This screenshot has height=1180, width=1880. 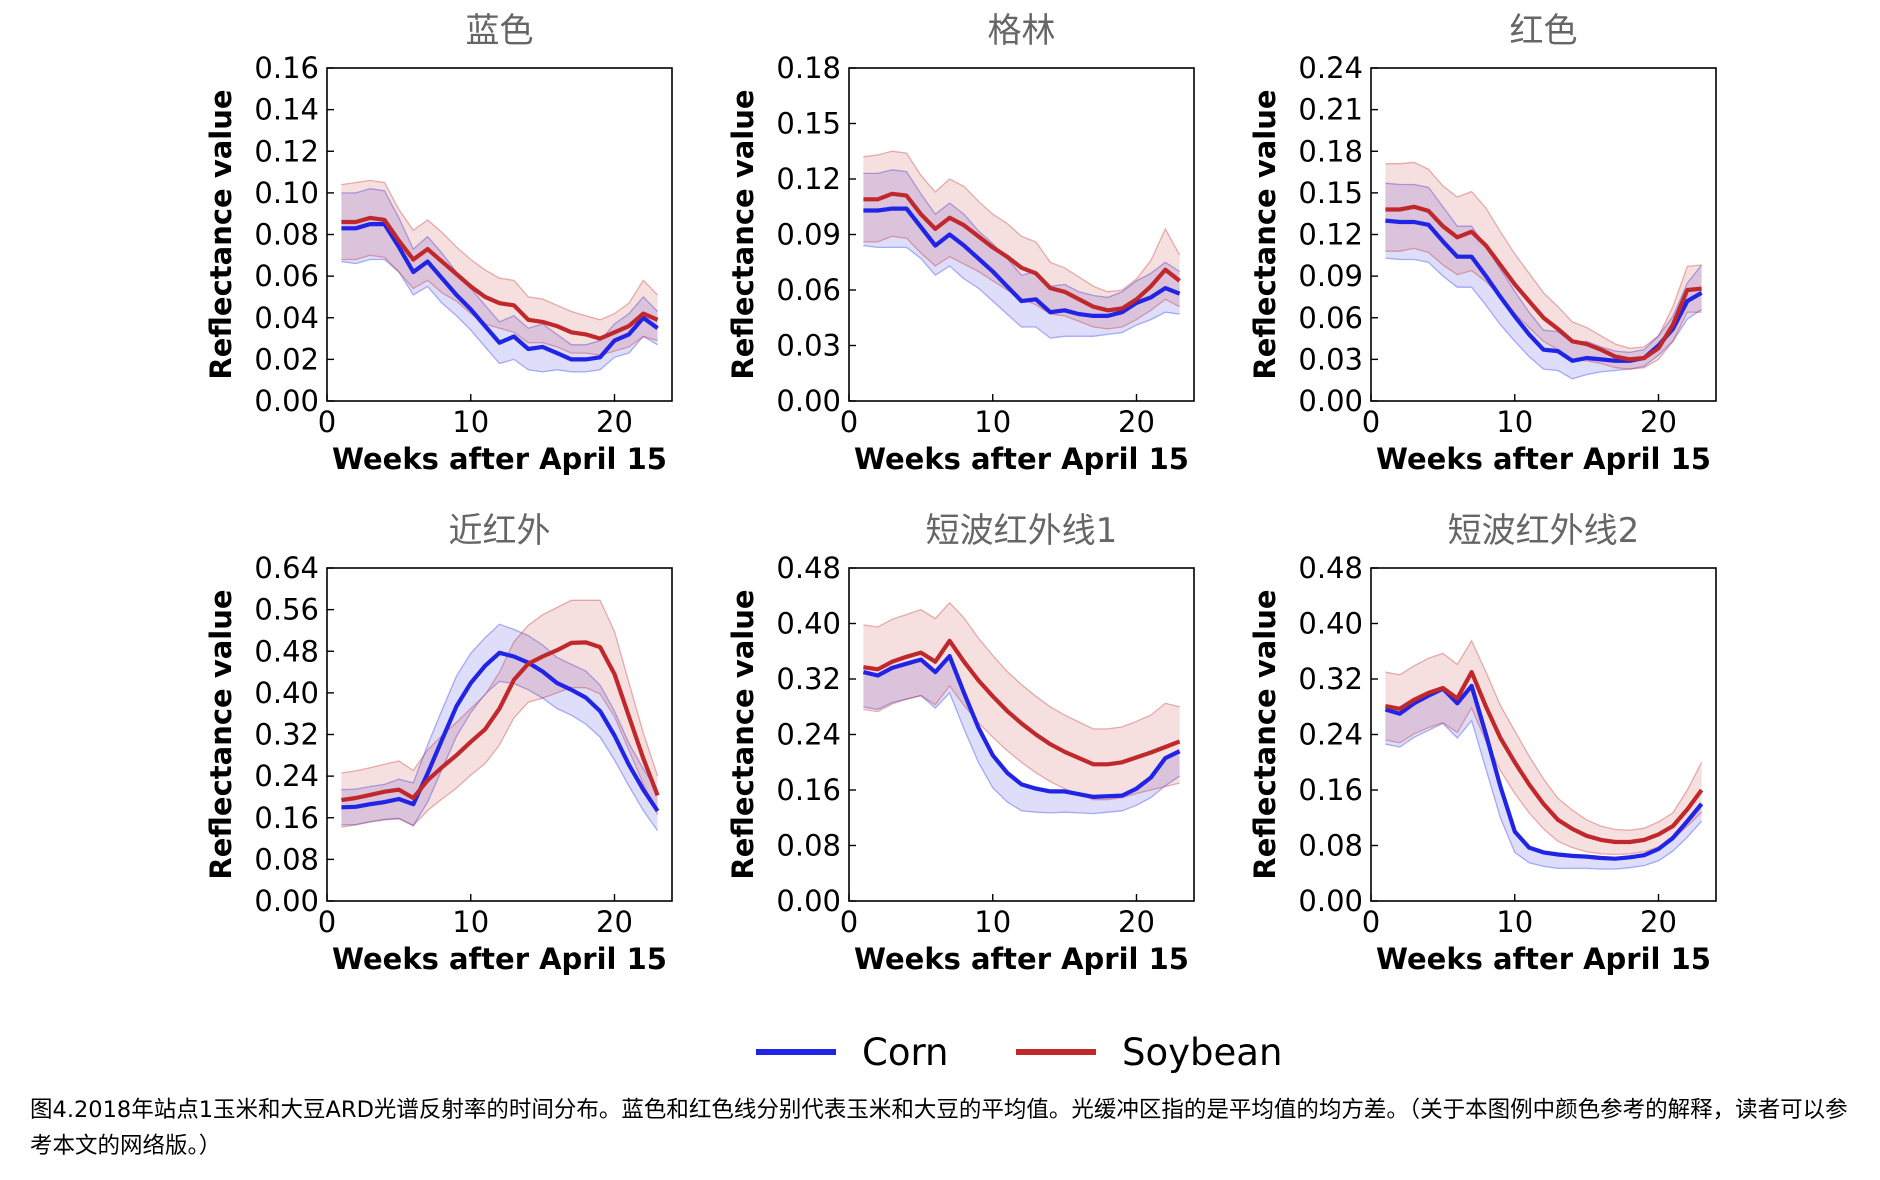 What do you see at coordinates (808, 124) in the screenshot?
I see `y-tick-label: 0.15` at bounding box center [808, 124].